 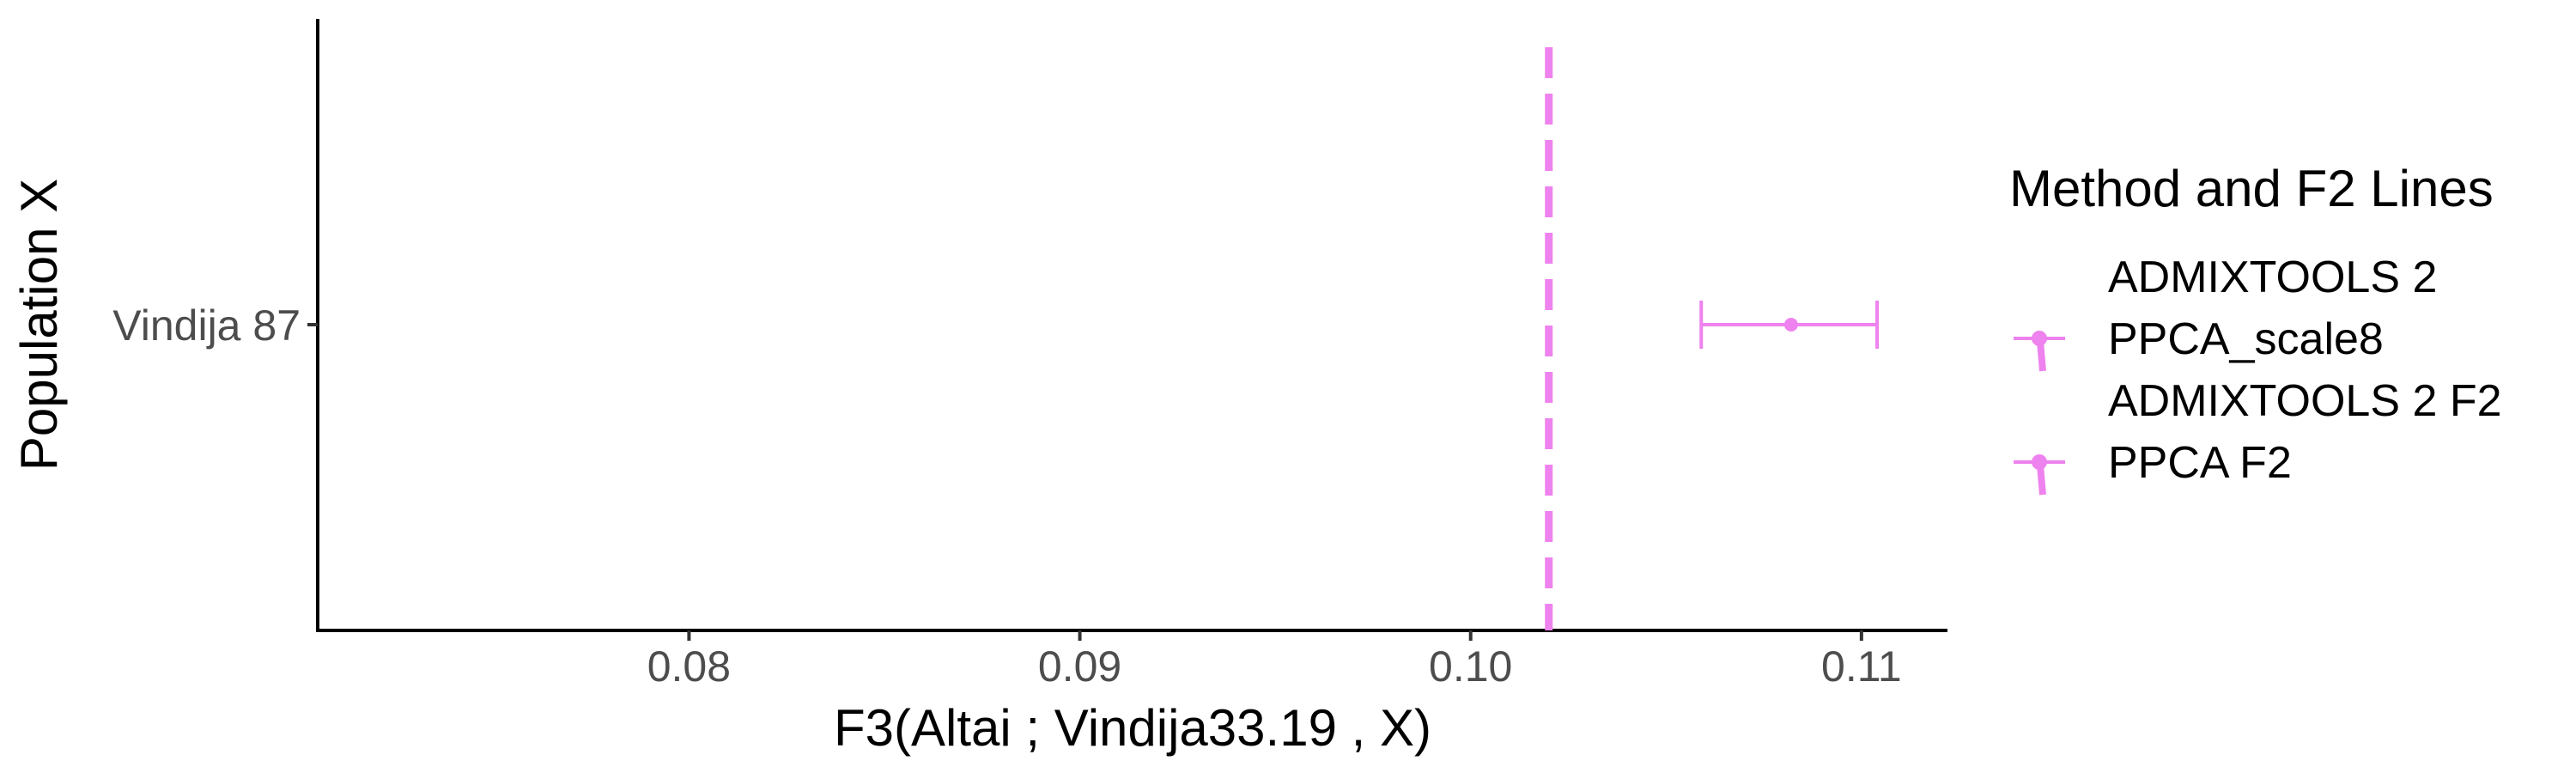 I want to click on legend-label: PPCA F2, so click(x=2200, y=463).